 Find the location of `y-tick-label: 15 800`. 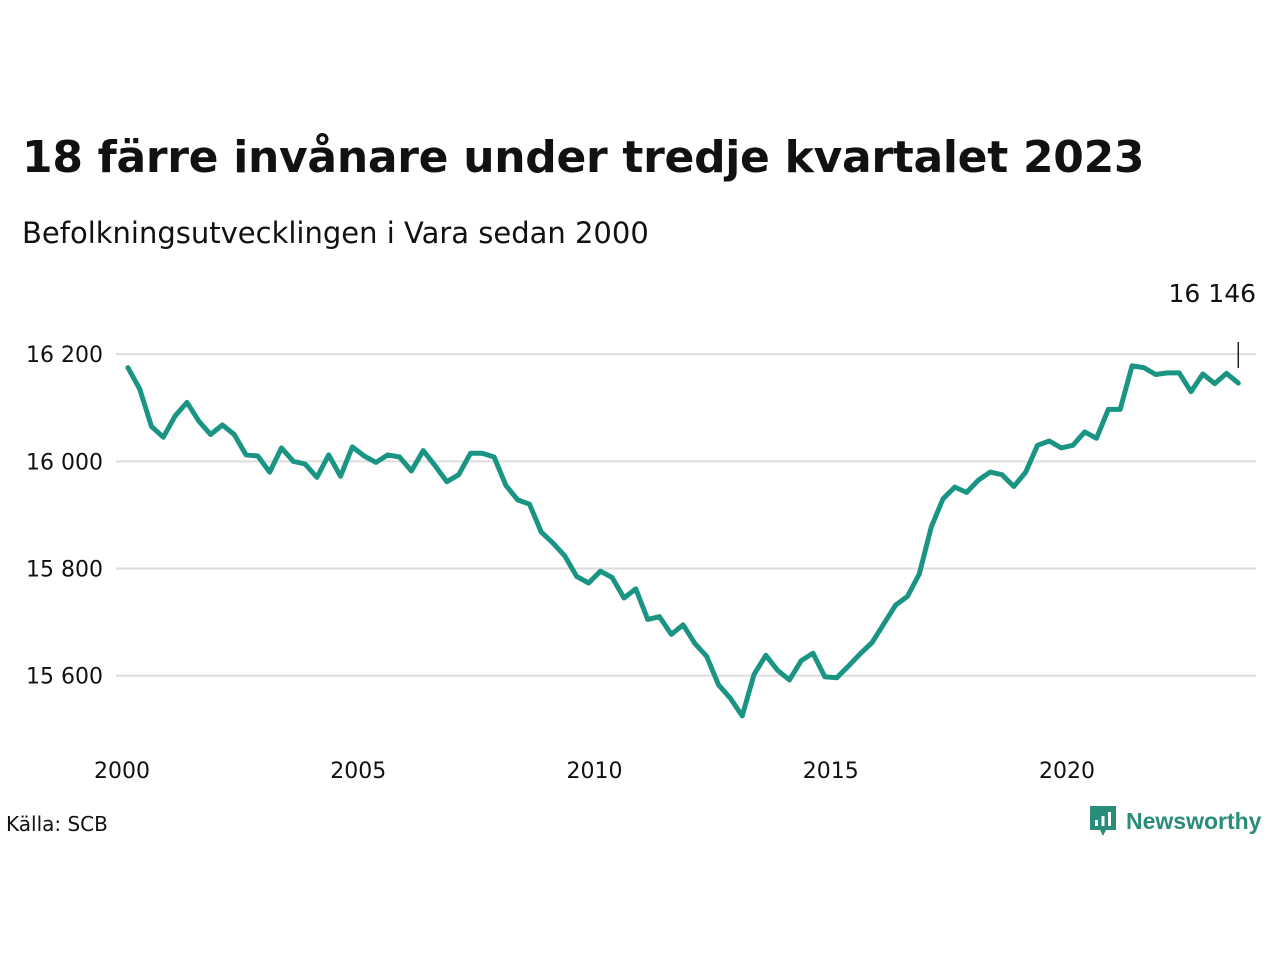

y-tick-label: 15 800 is located at coordinates (64, 570).